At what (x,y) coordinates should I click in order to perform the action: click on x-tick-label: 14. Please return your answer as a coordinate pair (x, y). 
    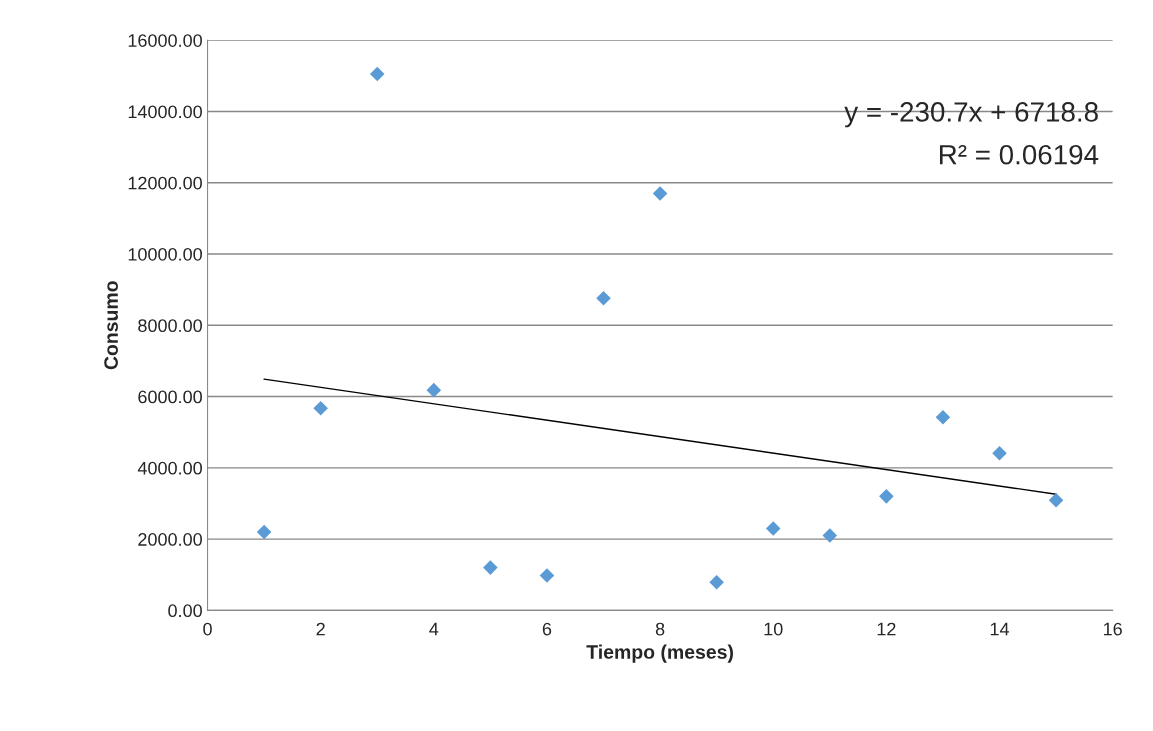
    Looking at the image, I should click on (1000, 629).